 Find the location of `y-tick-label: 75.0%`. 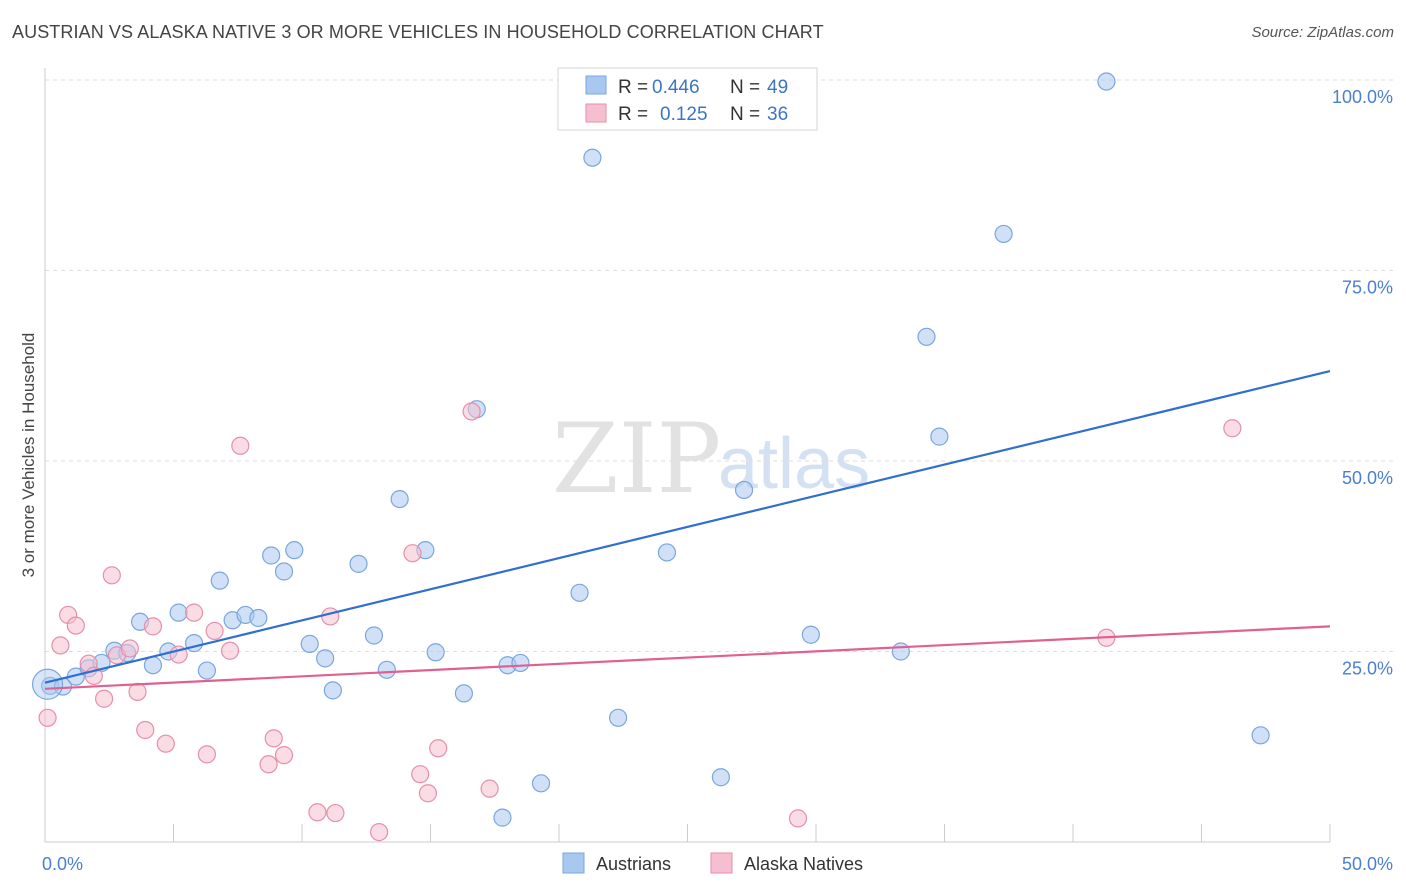

y-tick-label: 75.0% is located at coordinates (1367, 288).